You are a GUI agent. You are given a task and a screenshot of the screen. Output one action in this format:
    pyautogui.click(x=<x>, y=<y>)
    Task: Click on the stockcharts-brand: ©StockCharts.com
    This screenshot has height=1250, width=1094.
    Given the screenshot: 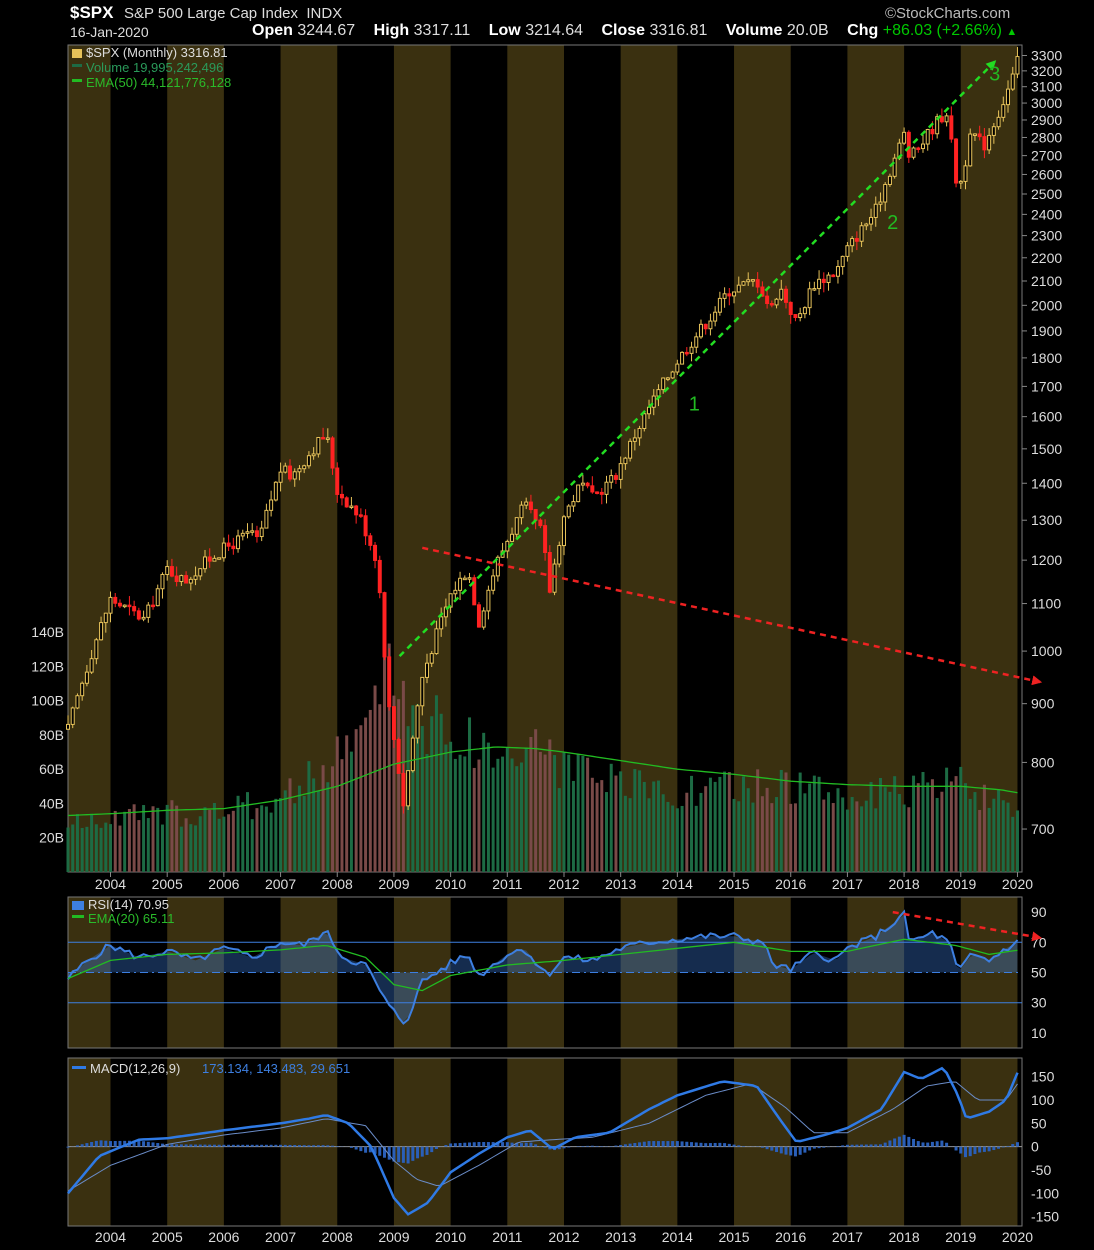 What is the action you would take?
    pyautogui.click(x=948, y=13)
    